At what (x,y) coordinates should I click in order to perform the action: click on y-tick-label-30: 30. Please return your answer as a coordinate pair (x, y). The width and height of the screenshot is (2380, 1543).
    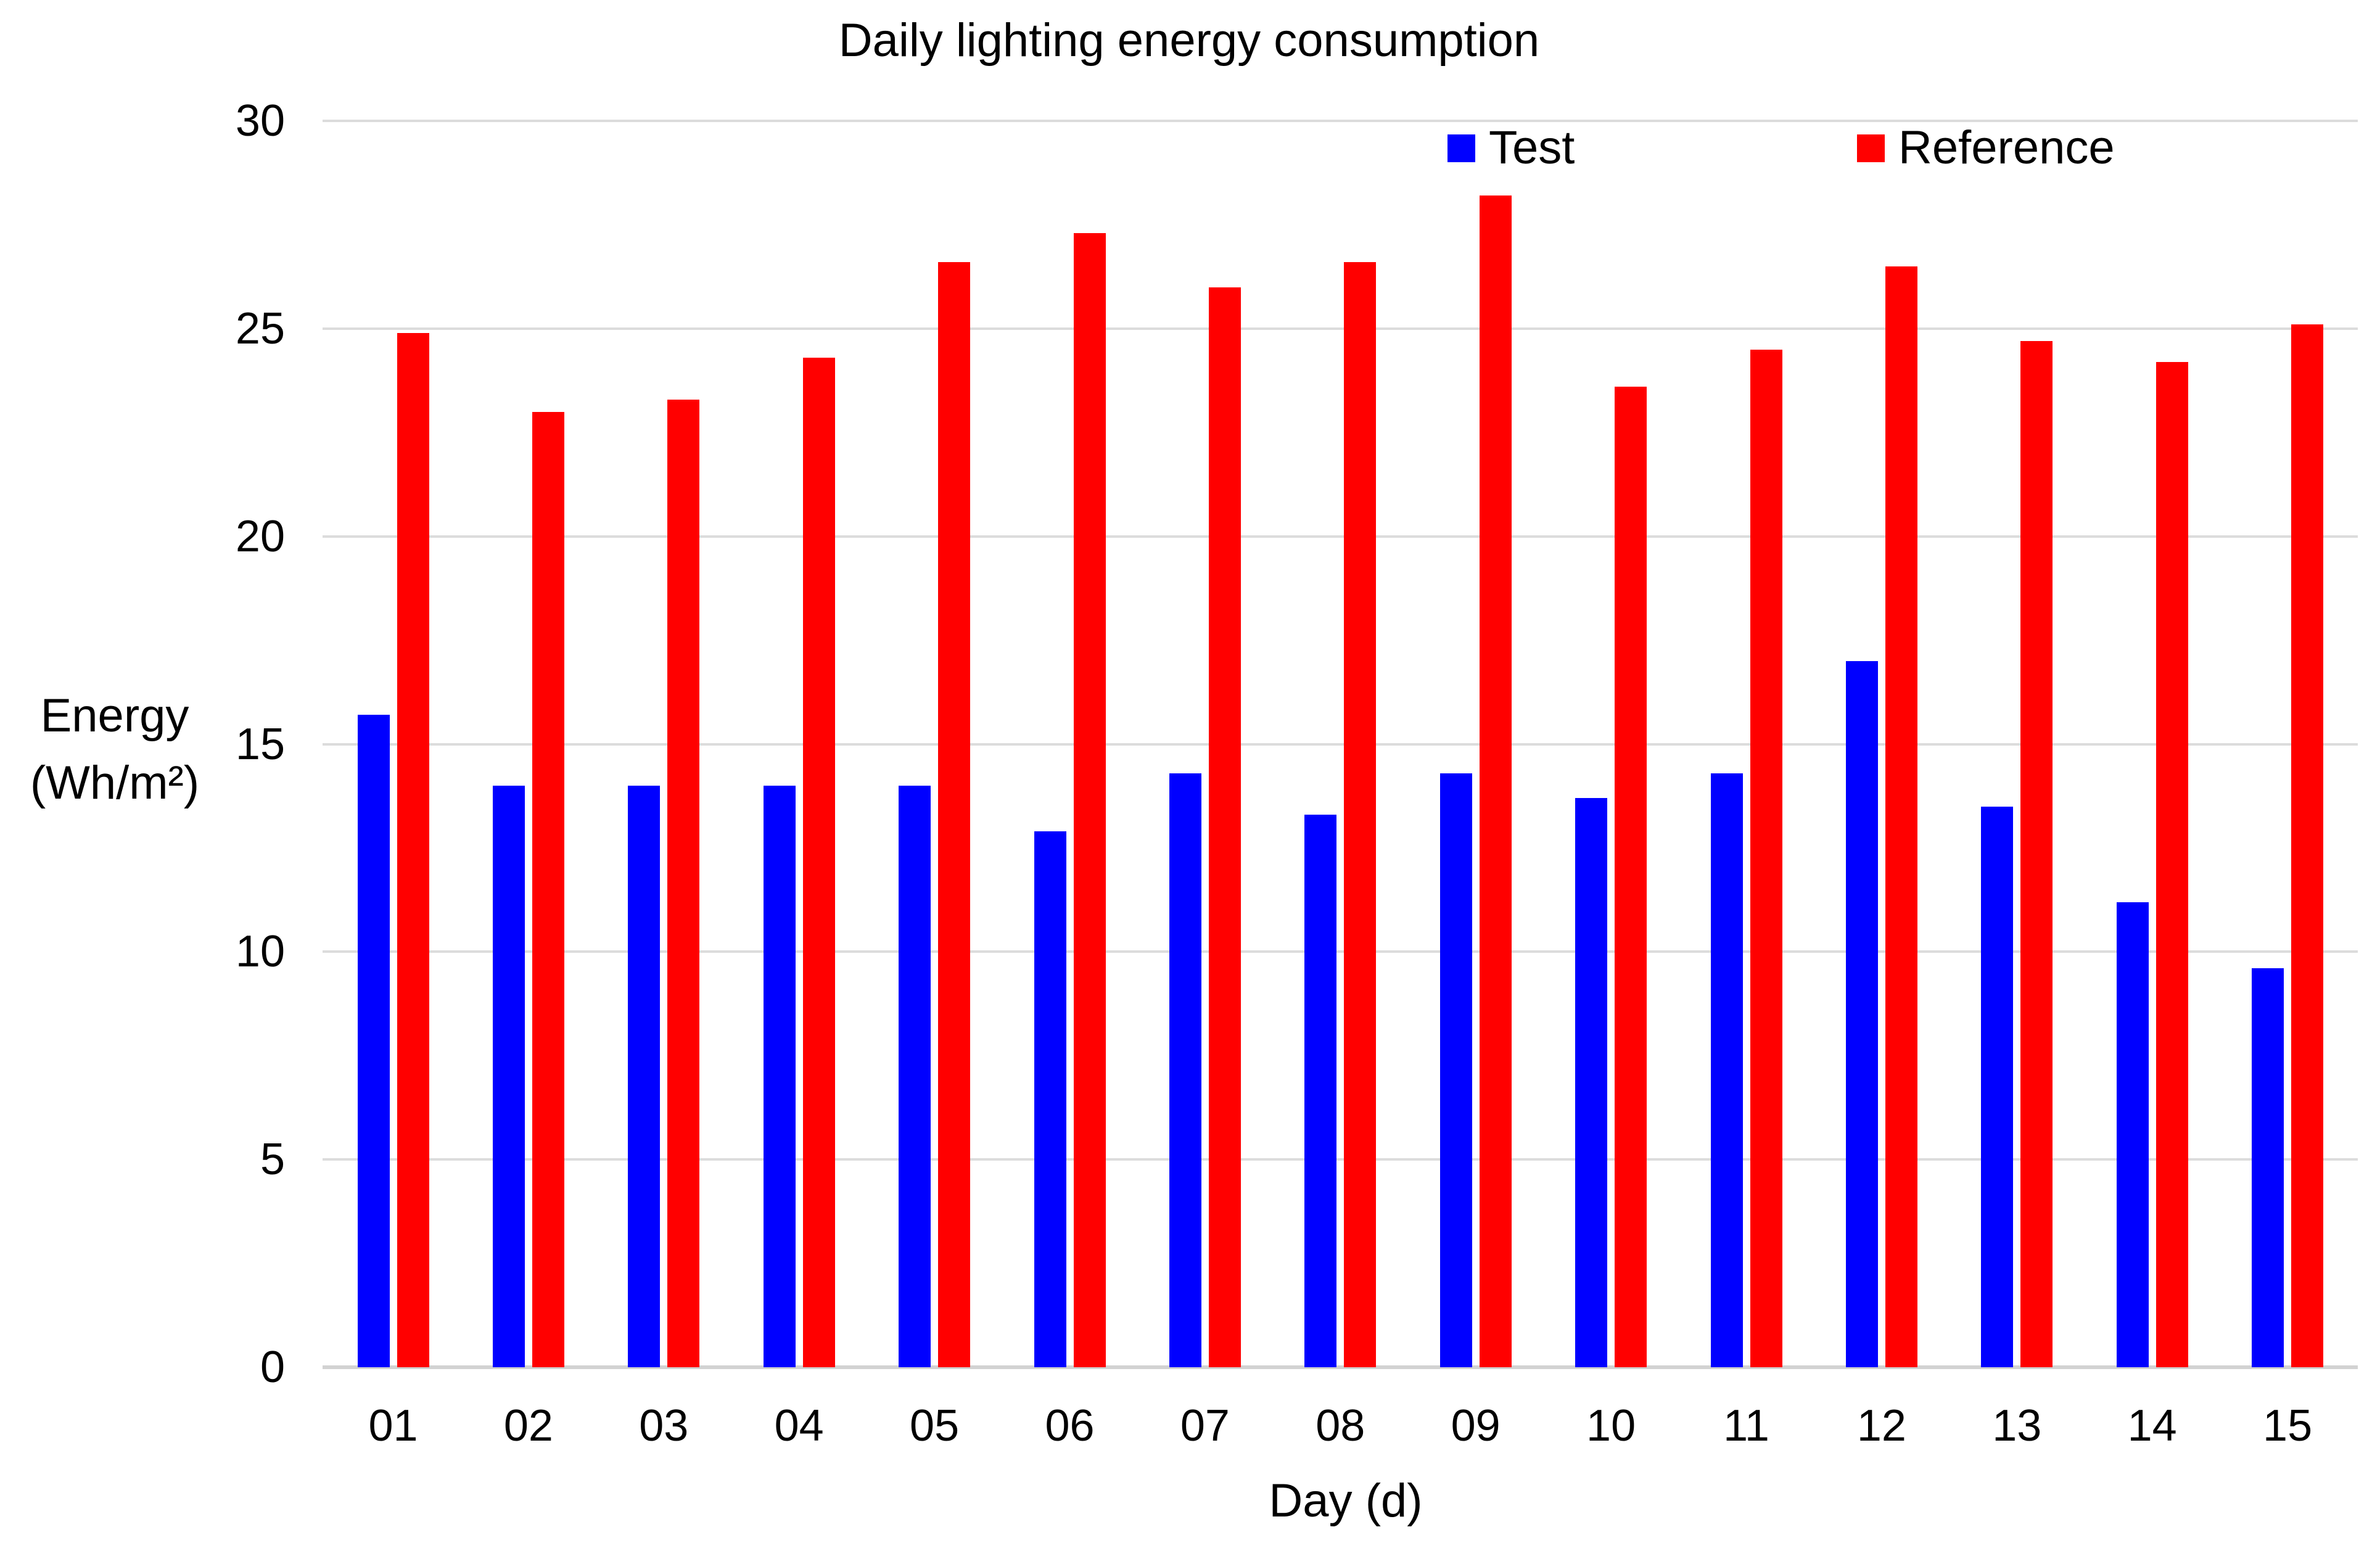
    Looking at the image, I should click on (260, 121).